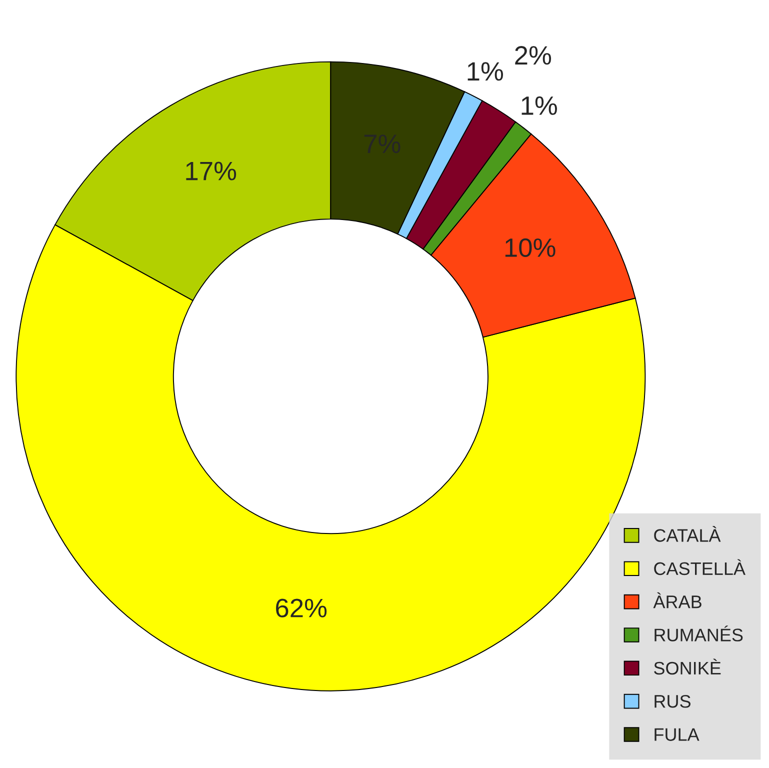  What do you see at coordinates (698, 634) in the screenshot?
I see `legend-label: RUMANÉS` at bounding box center [698, 634].